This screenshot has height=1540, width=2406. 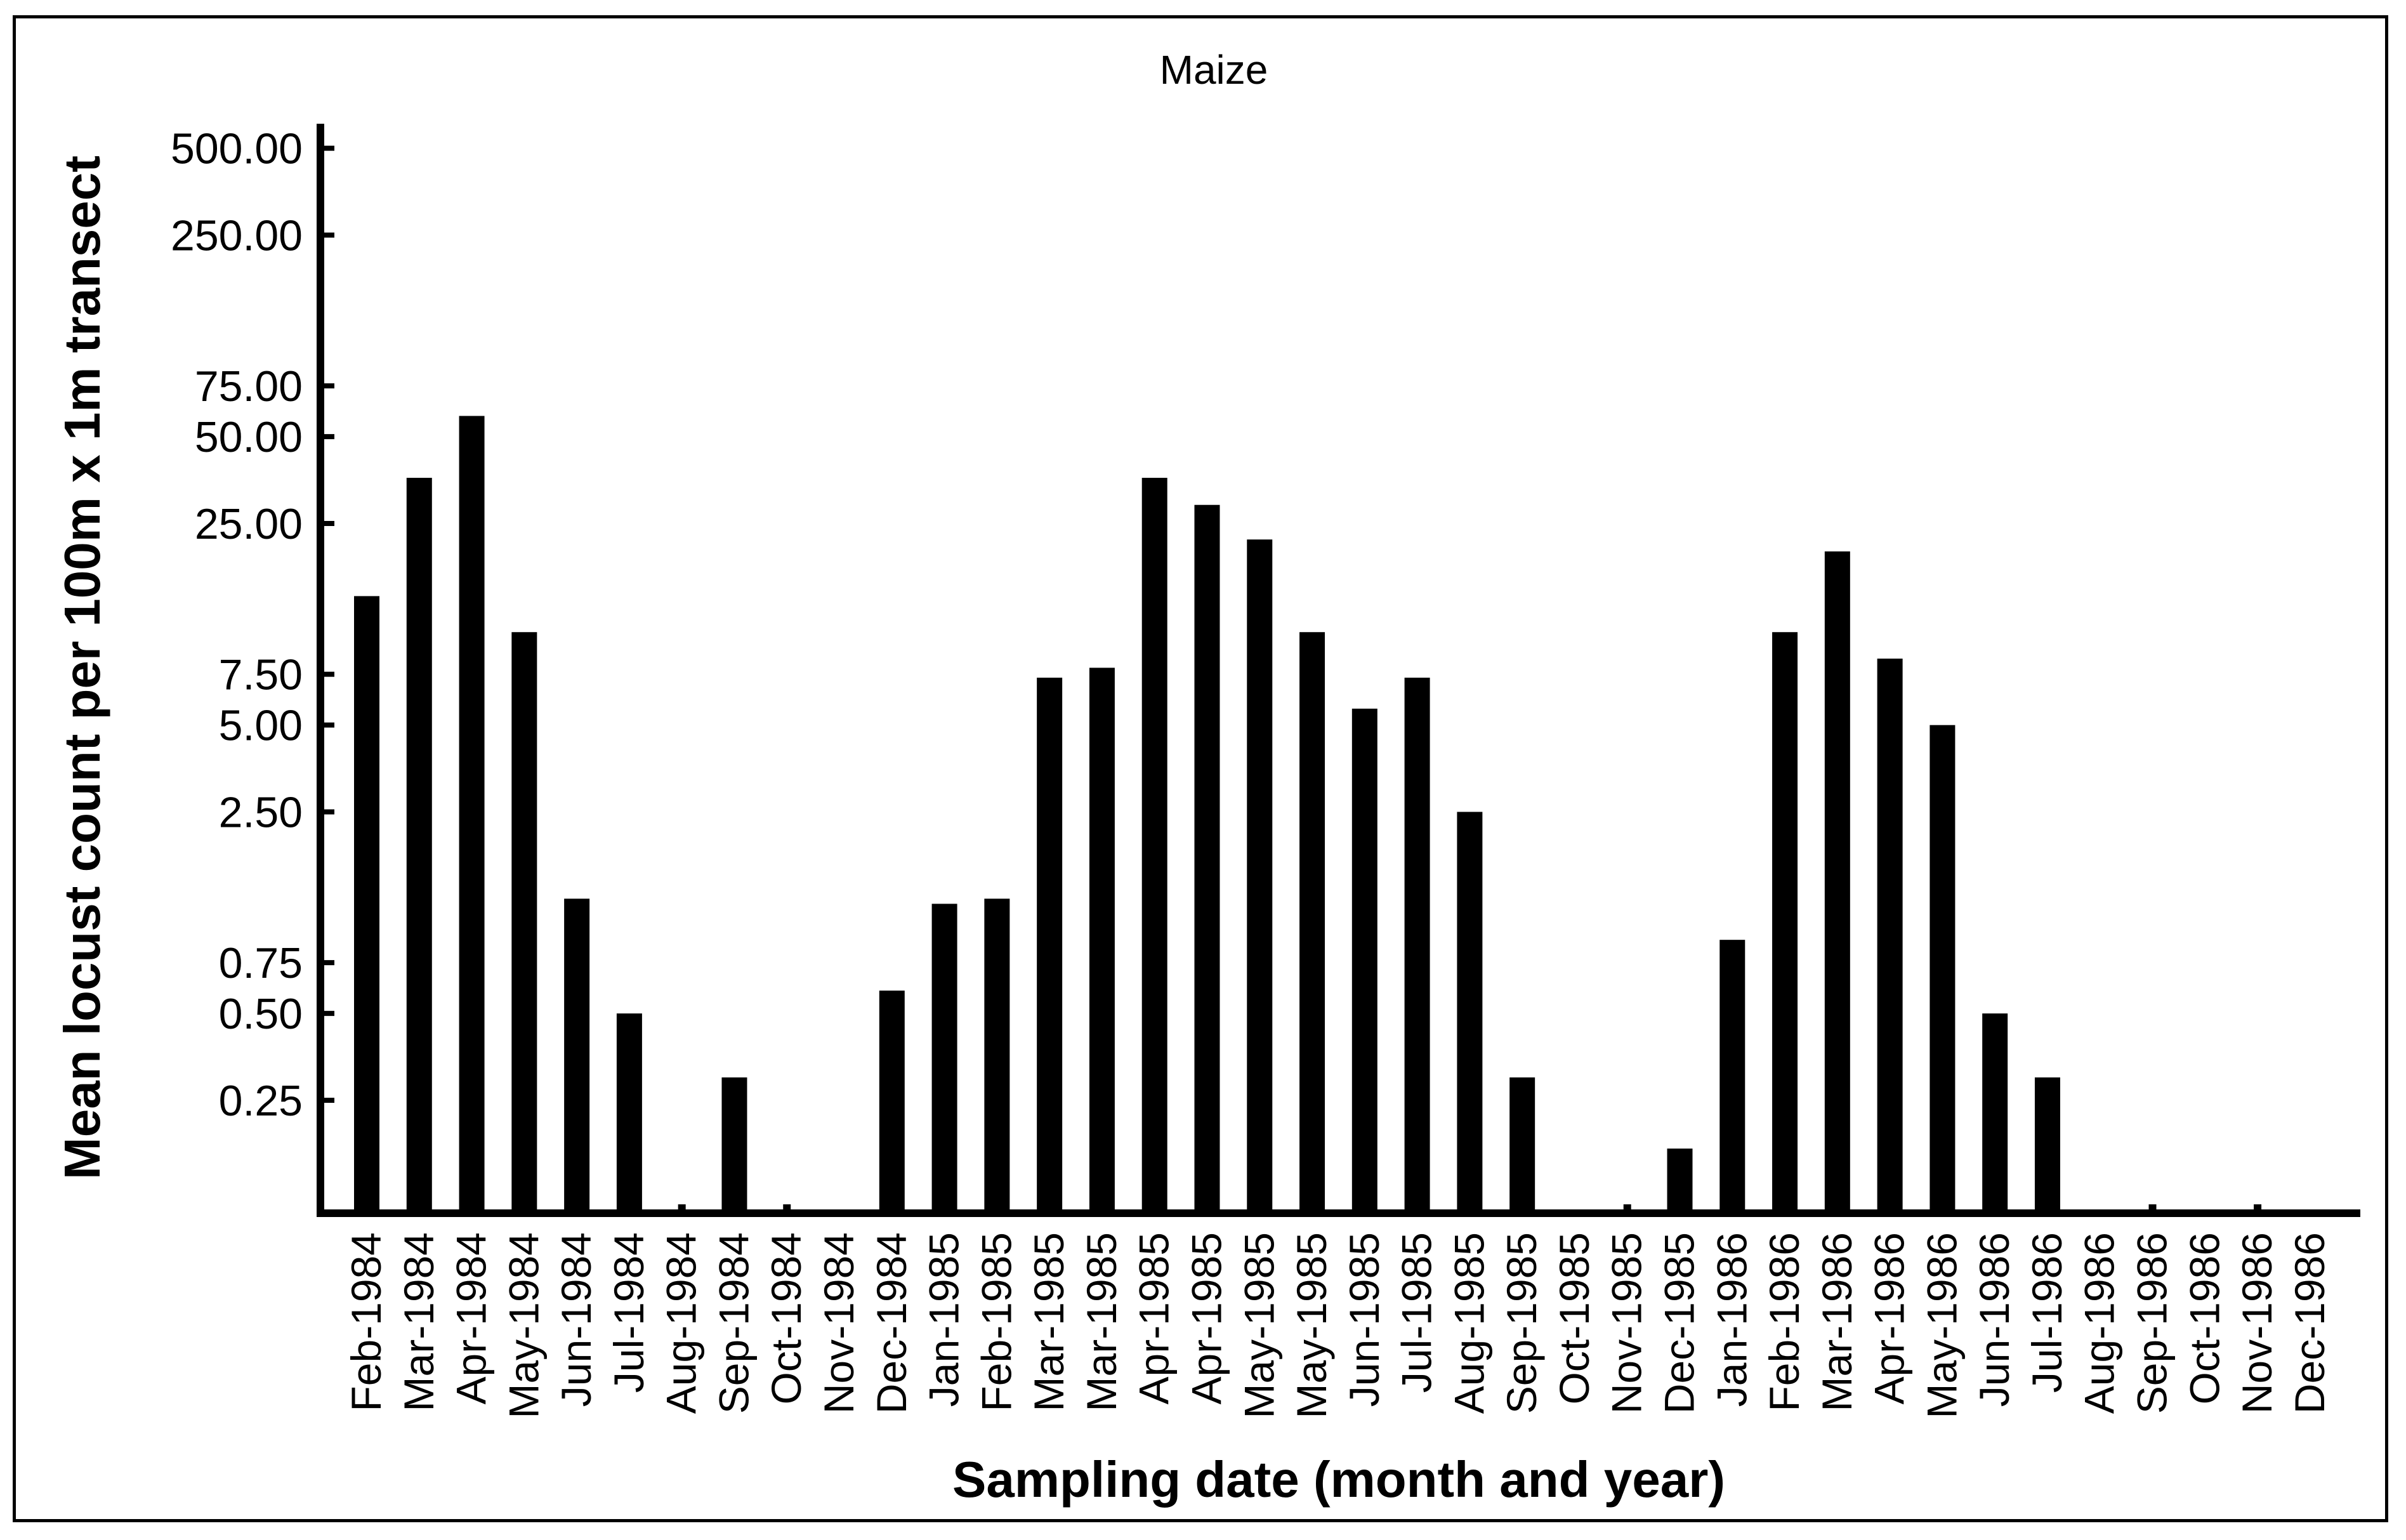 I want to click on x-tick-label: Sep-1986, so click(x=2152, y=1323).